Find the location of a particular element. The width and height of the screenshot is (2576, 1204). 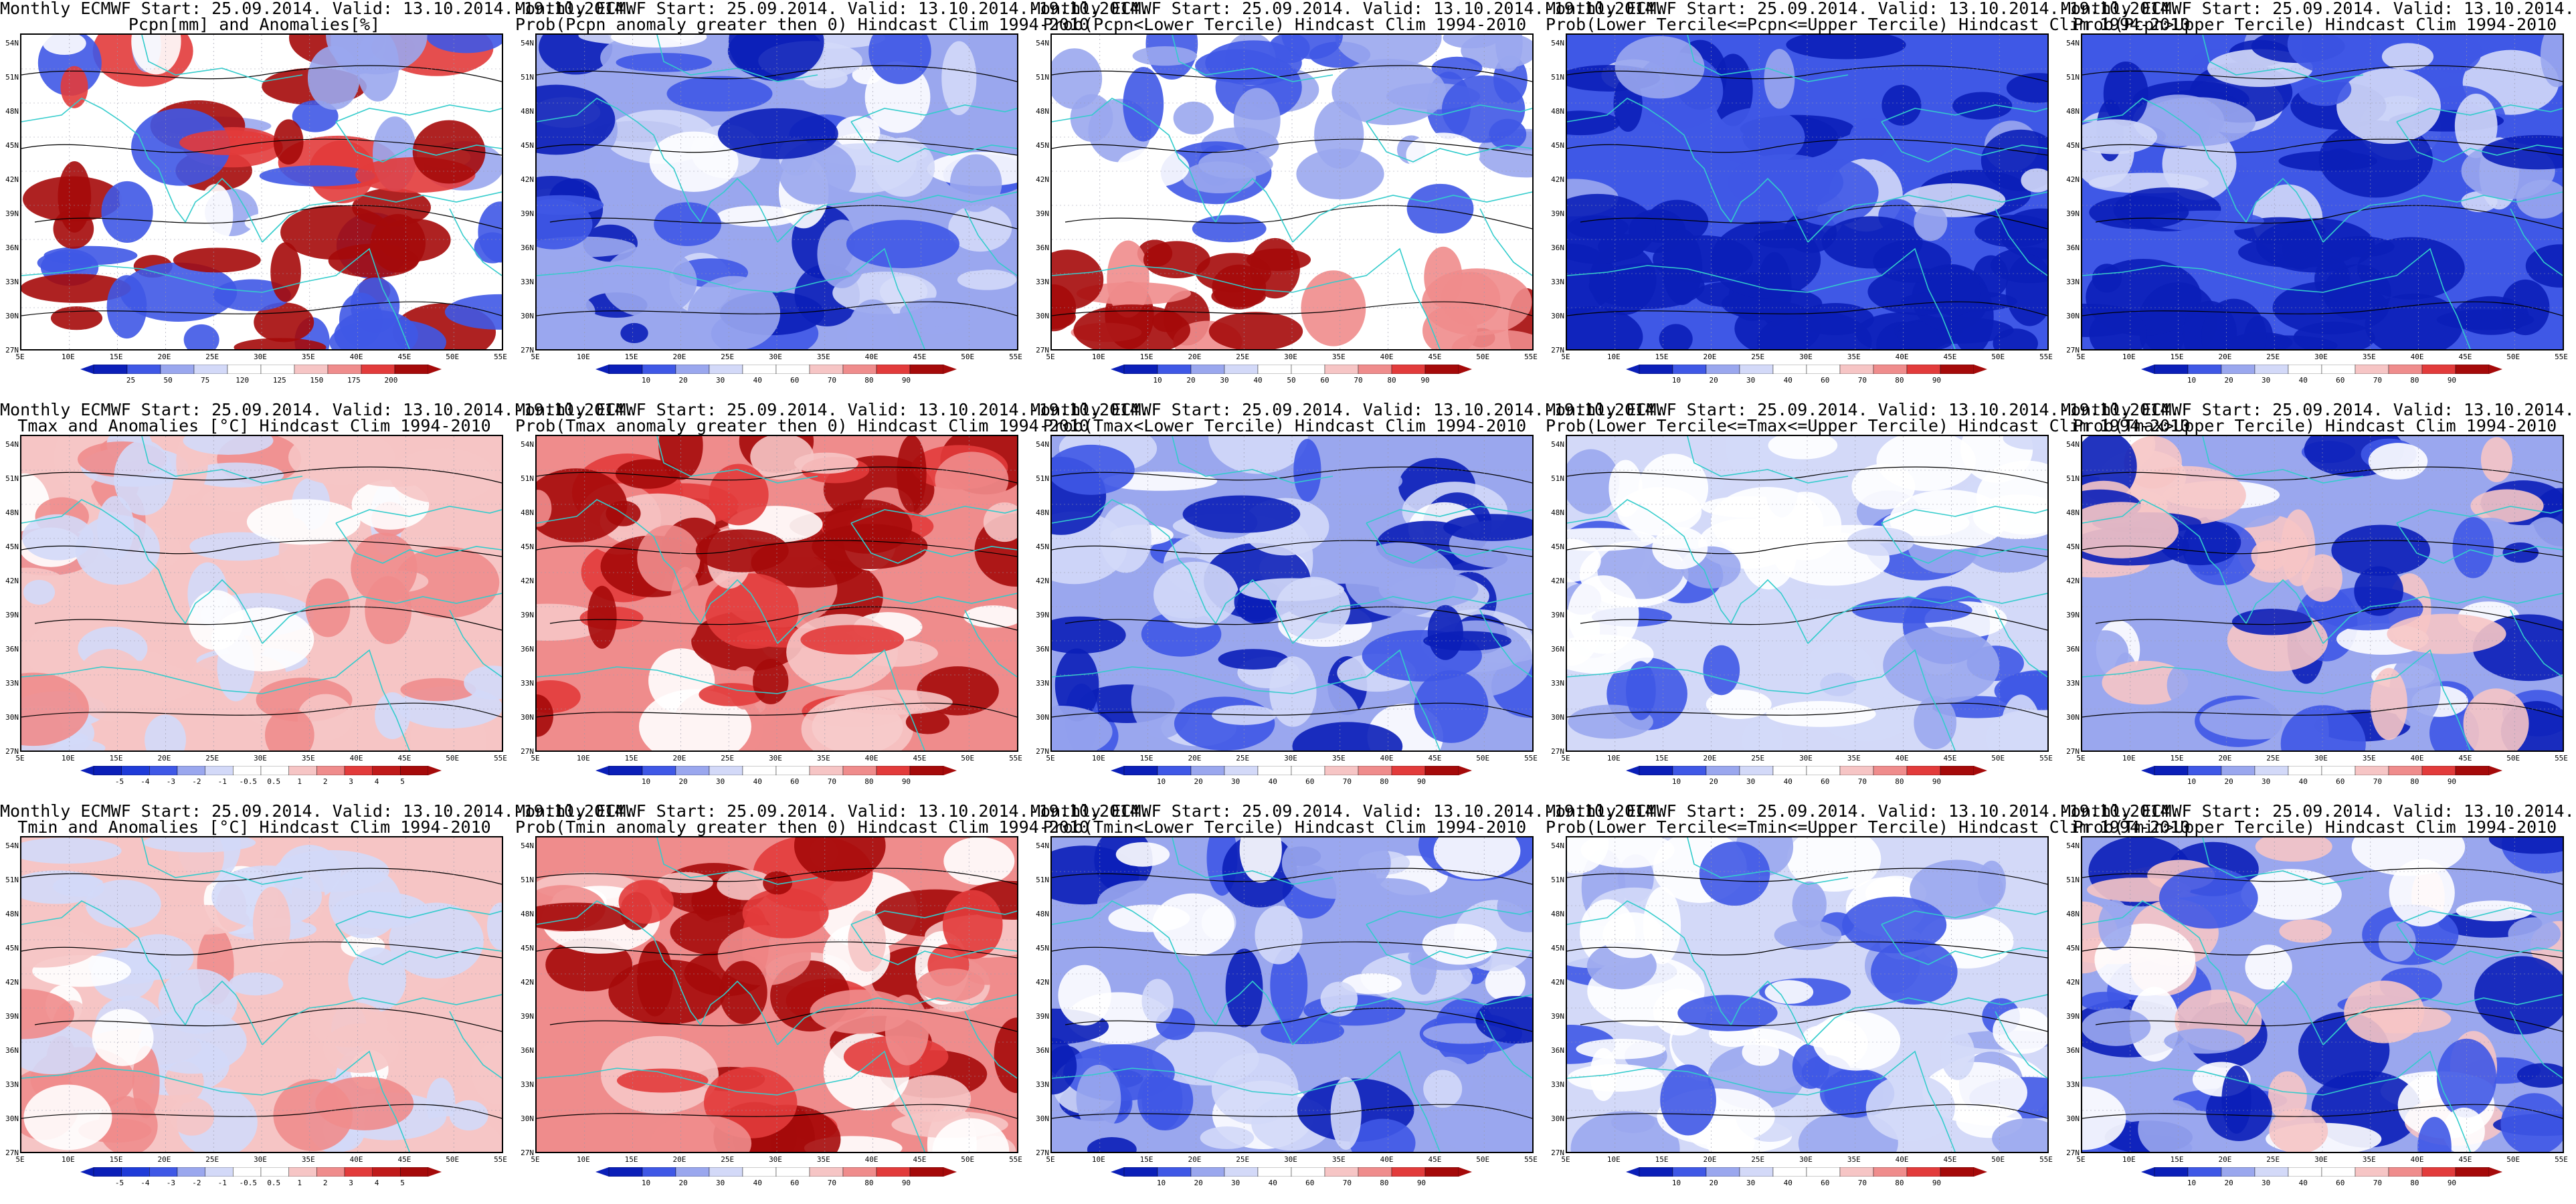

colorbar-tick-label: 4 is located at coordinates (376, 781).